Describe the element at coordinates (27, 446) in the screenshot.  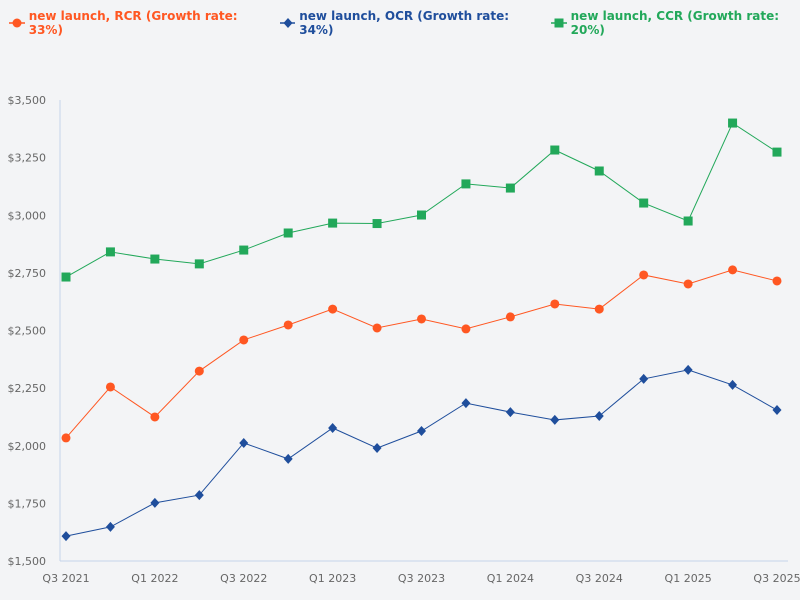
I see `y-tick-label: $2,000` at that location.